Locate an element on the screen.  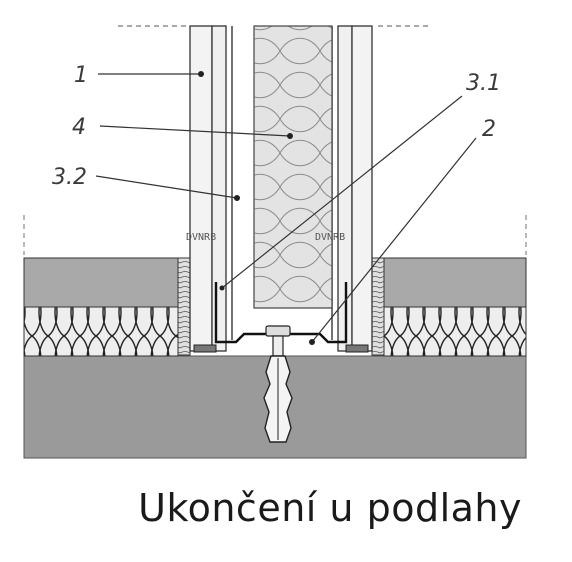
sealing-strip-left is located at coordinates (205, 348).